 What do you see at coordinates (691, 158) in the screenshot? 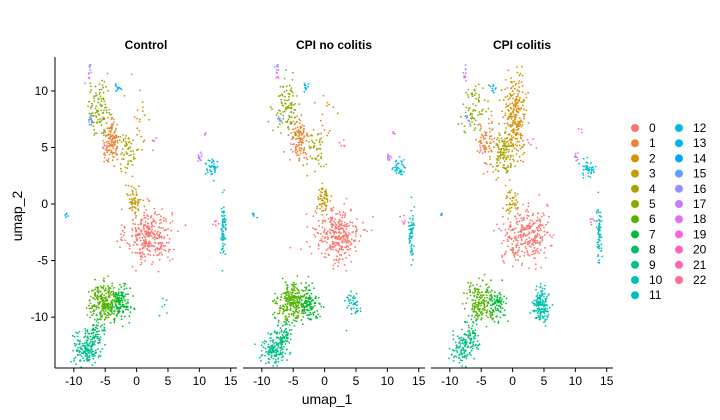
I see `legend-item: 14` at bounding box center [691, 158].